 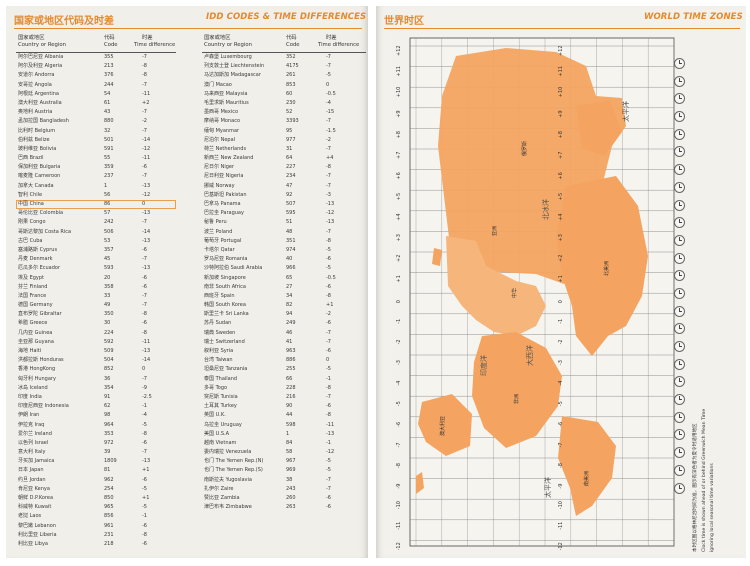 What do you see at coordinates (33, 543) in the screenshot?
I see `cell-country: 利比亚 Libya` at bounding box center [33, 543].